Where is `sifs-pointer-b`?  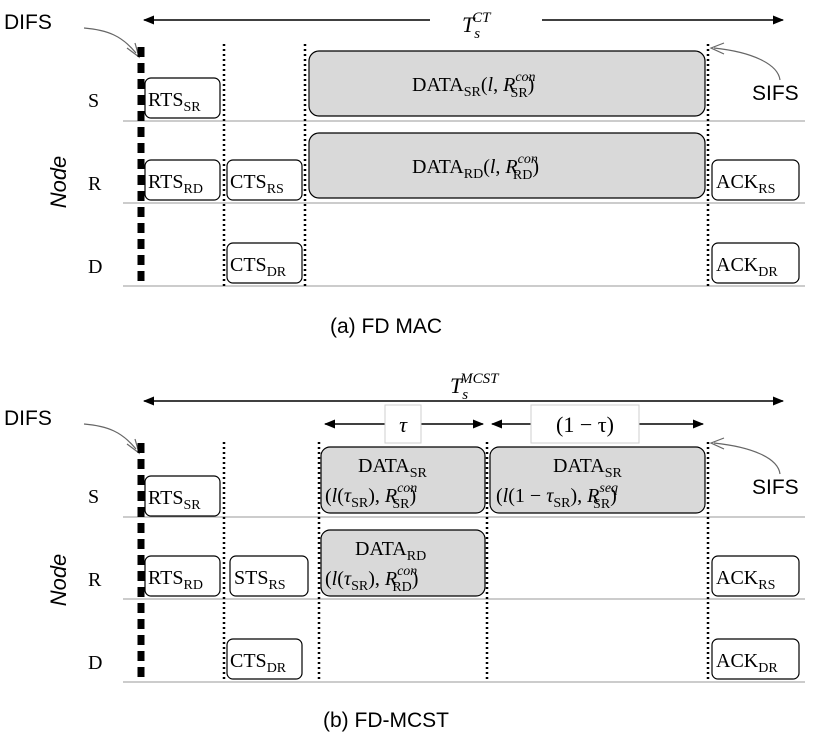
sifs-pointer-b is located at coordinates (747, 458).